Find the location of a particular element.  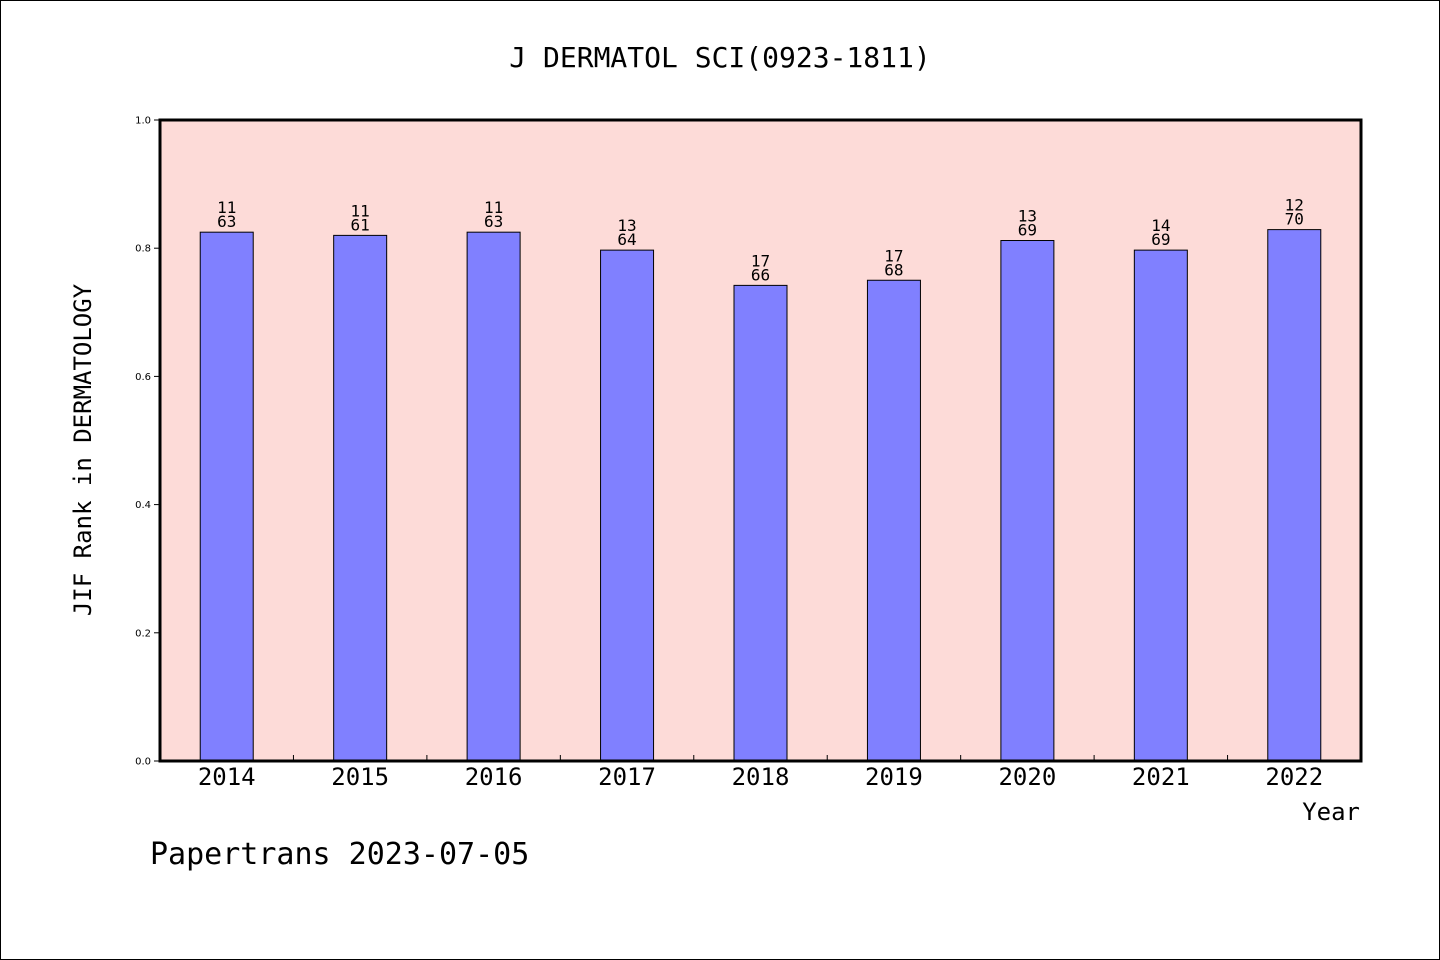

y-tick-label: 0.6 is located at coordinates (143, 377).